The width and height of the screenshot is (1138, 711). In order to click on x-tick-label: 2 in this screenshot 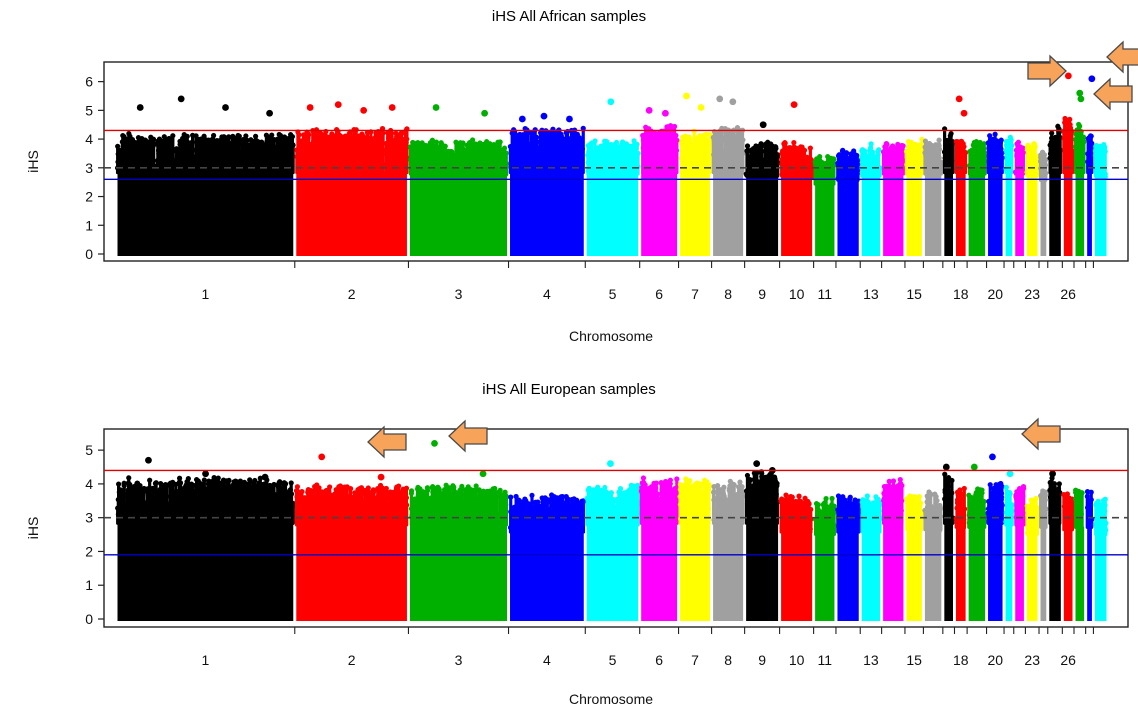, I will do `click(352, 294)`.